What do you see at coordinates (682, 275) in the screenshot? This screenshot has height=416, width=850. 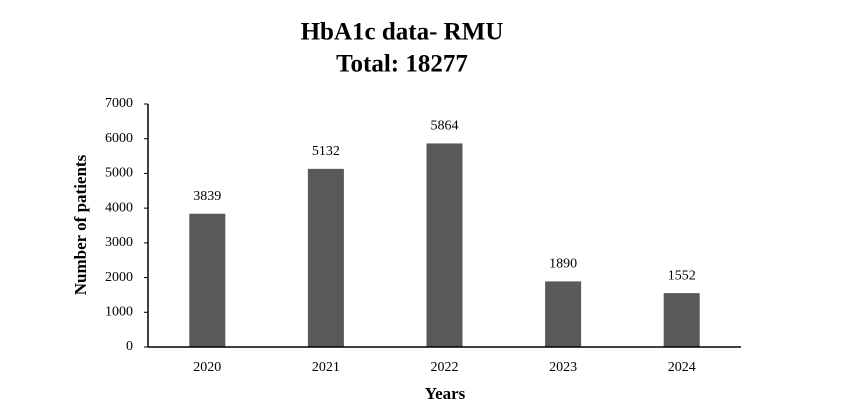 I see `data-label: 1552` at bounding box center [682, 275].